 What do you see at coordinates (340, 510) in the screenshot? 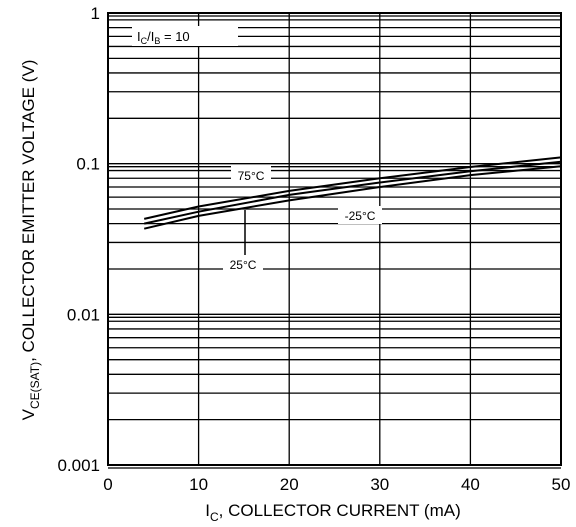
I see `x-label-rest: , COLLECTOR CURRENT (mA)` at bounding box center [340, 510].